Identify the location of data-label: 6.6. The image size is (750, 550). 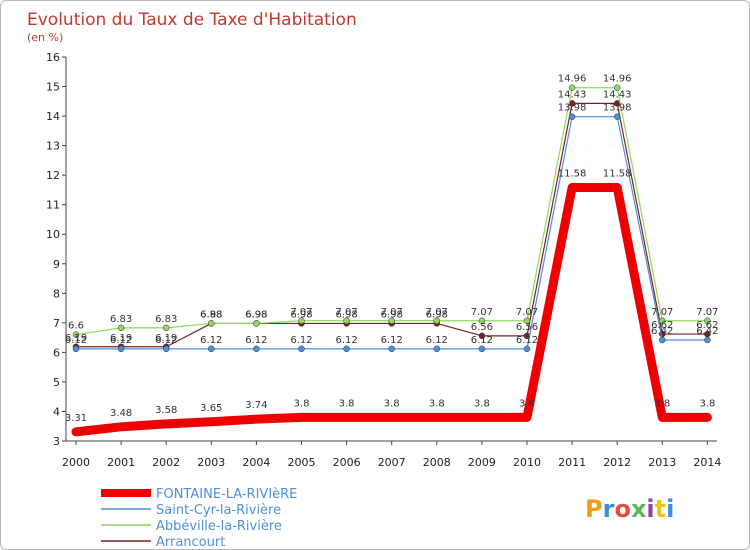
(76, 326).